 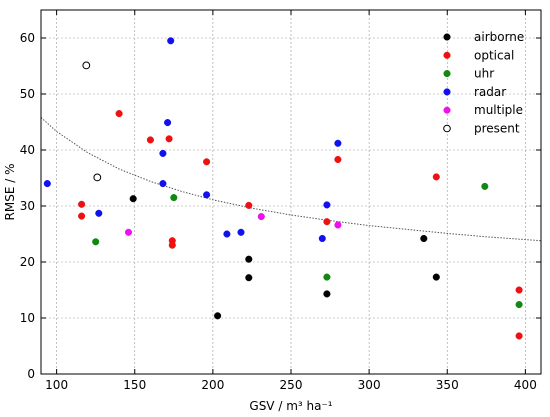 What do you see at coordinates (447, 55) in the screenshot?
I see `legend-marker-optical` at bounding box center [447, 55].